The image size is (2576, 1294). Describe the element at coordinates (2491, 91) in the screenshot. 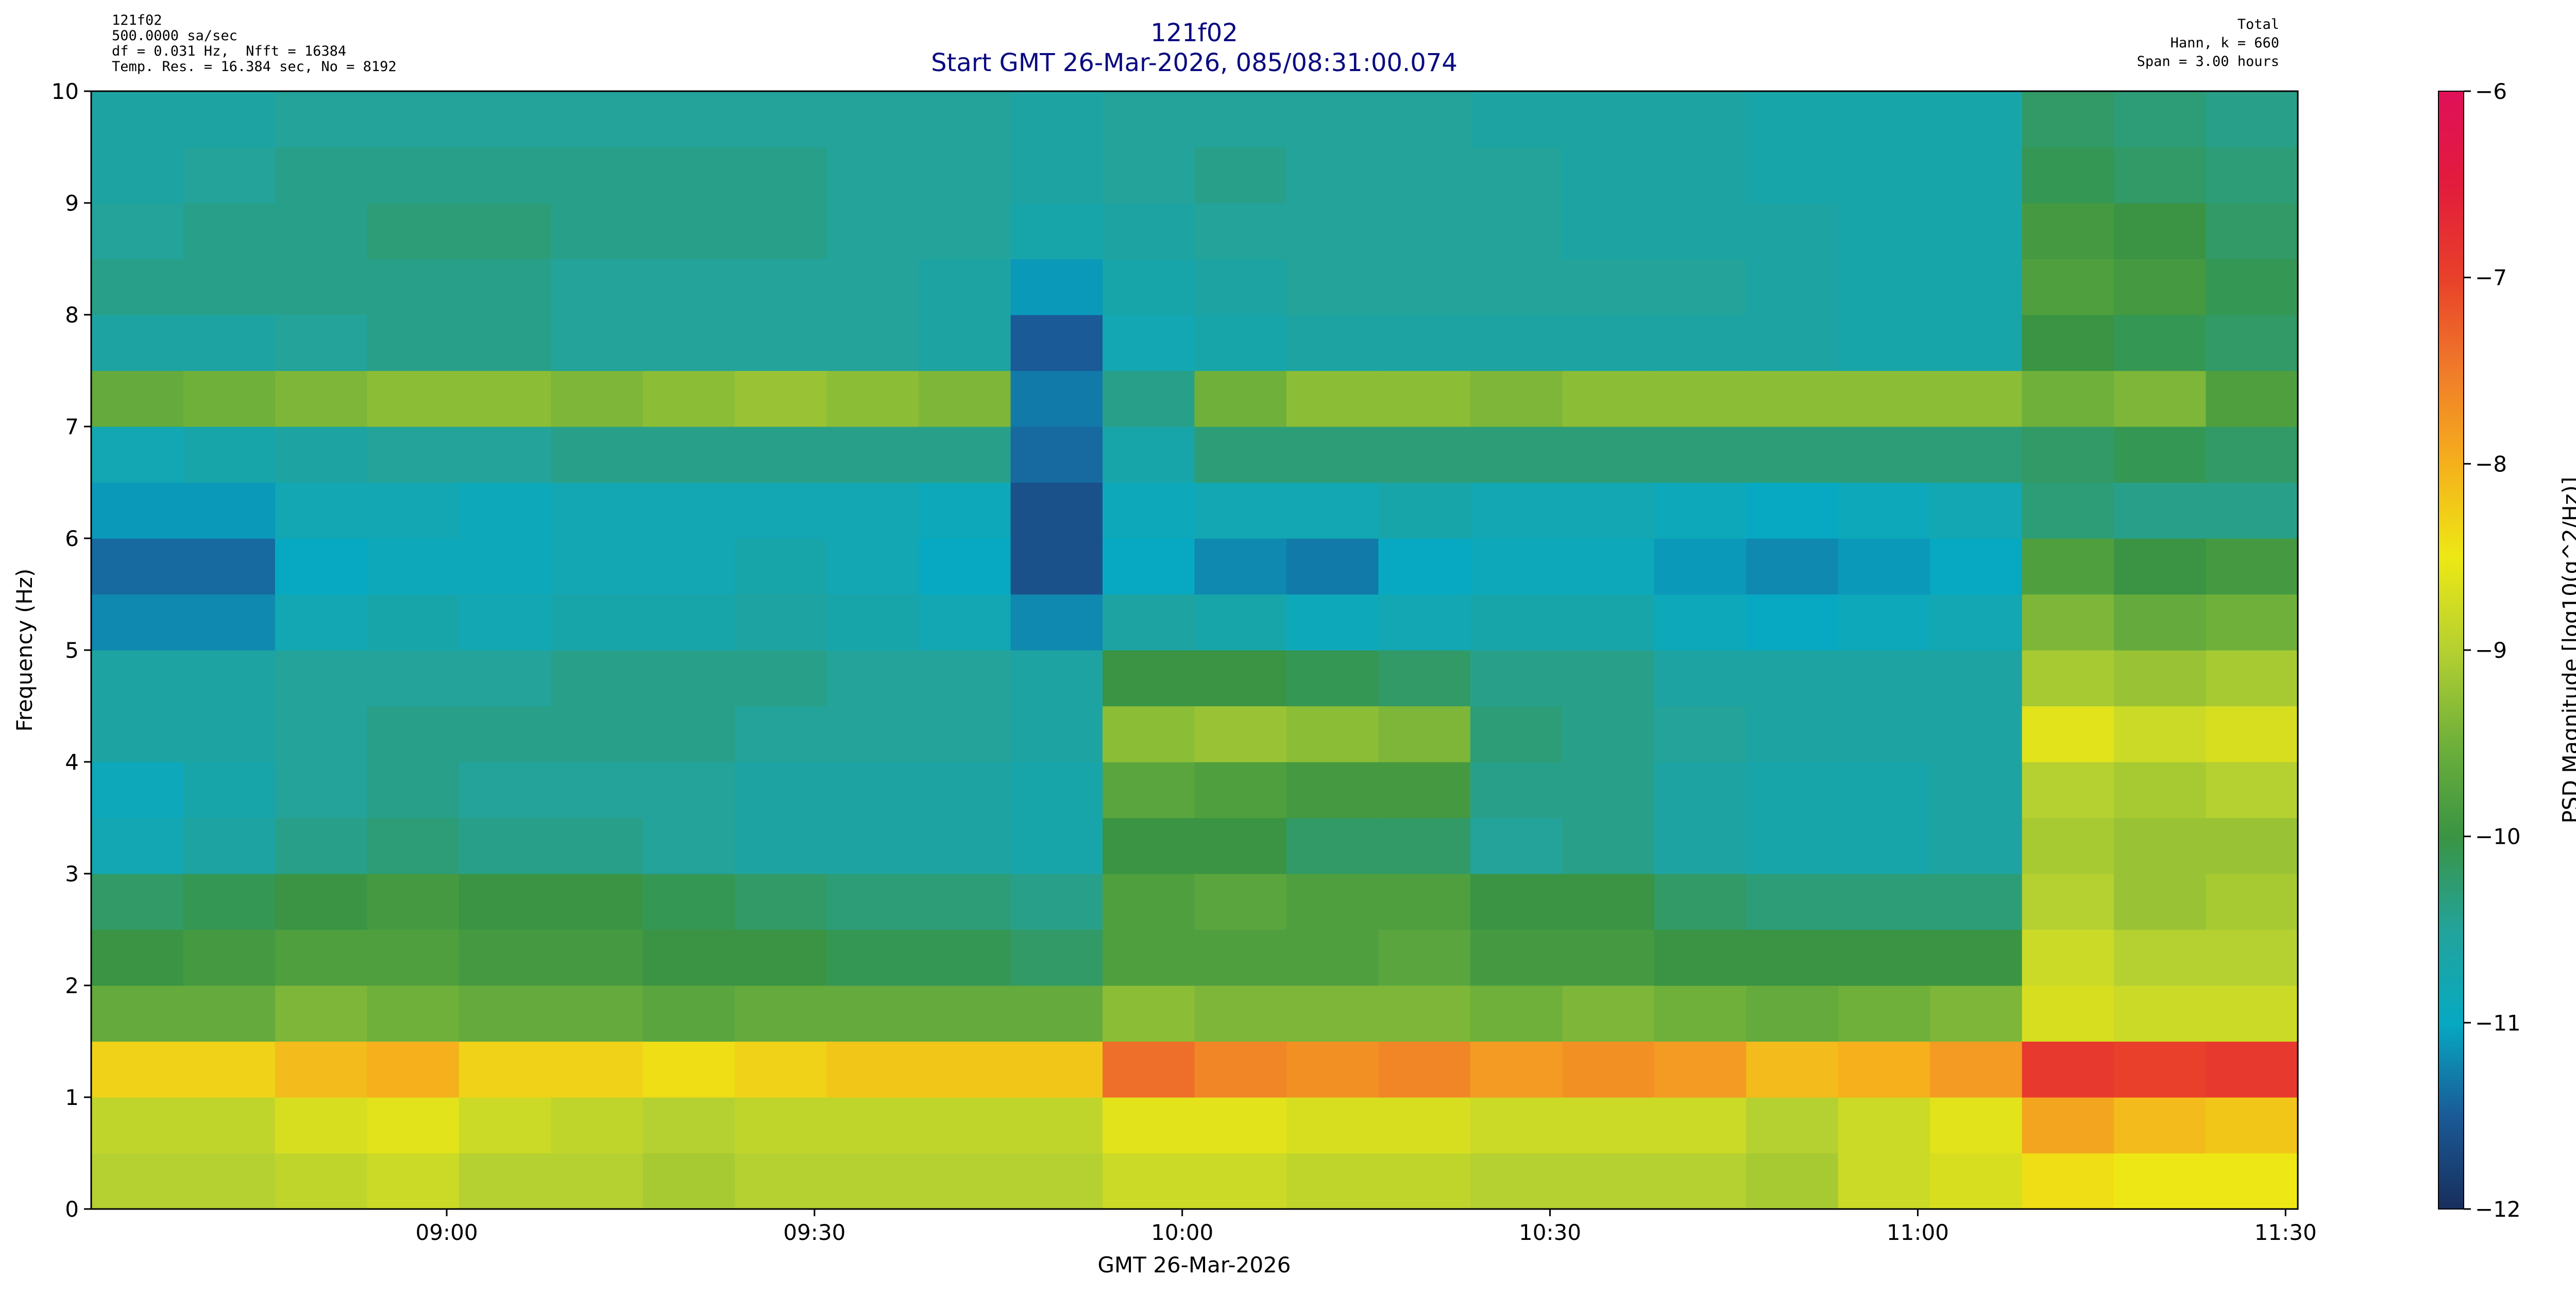

I see `colorbar-tick-label: −6` at that location.